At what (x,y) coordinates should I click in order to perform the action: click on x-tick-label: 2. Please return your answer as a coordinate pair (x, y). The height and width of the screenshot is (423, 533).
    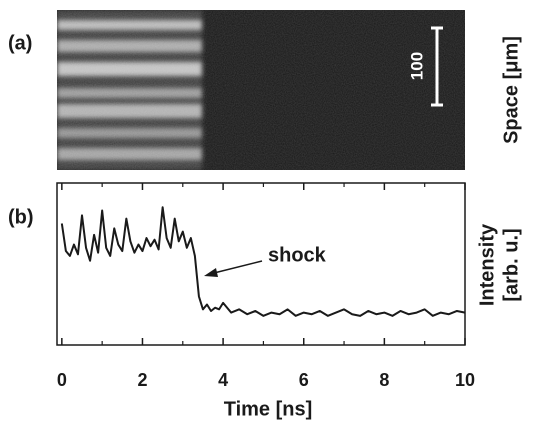
    Looking at the image, I should click on (142, 380).